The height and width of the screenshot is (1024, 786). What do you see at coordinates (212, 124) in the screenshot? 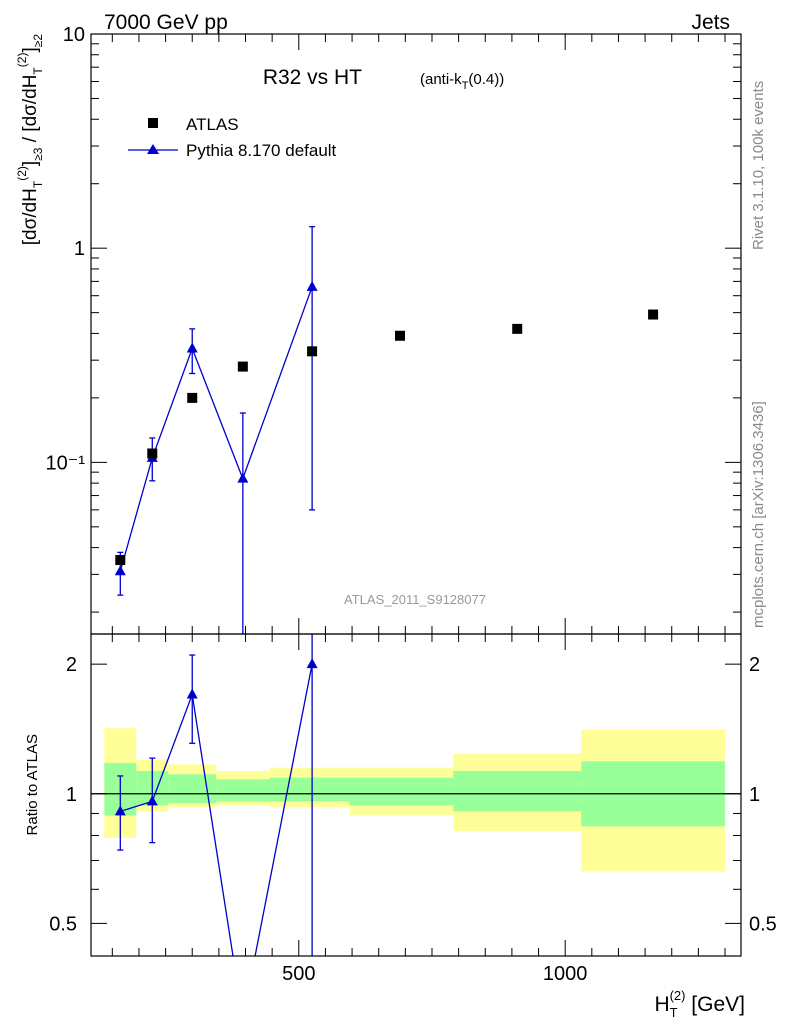
I see `legend-label-atlas: ATLAS` at bounding box center [212, 124].